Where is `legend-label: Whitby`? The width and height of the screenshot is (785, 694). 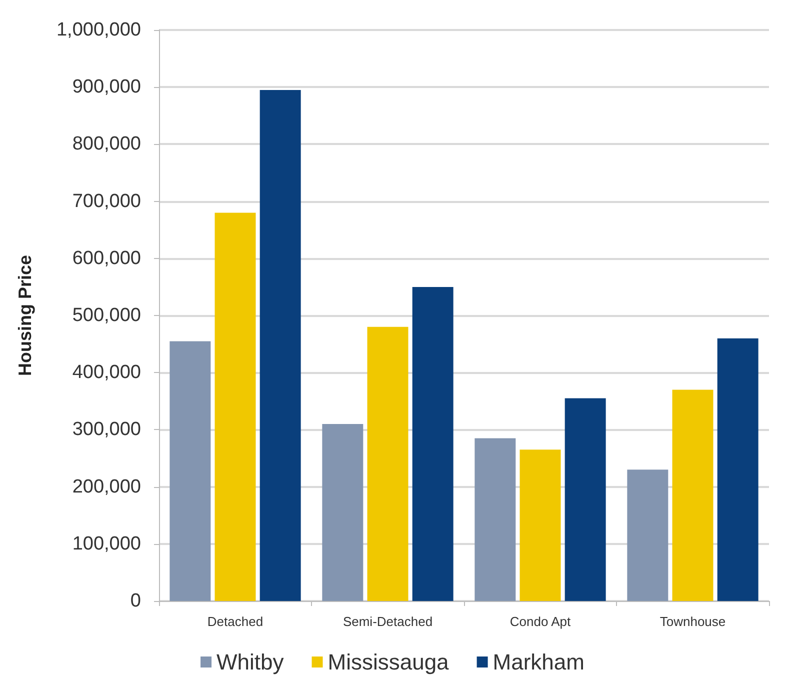
legend-label: Whitby is located at coordinates (250, 662).